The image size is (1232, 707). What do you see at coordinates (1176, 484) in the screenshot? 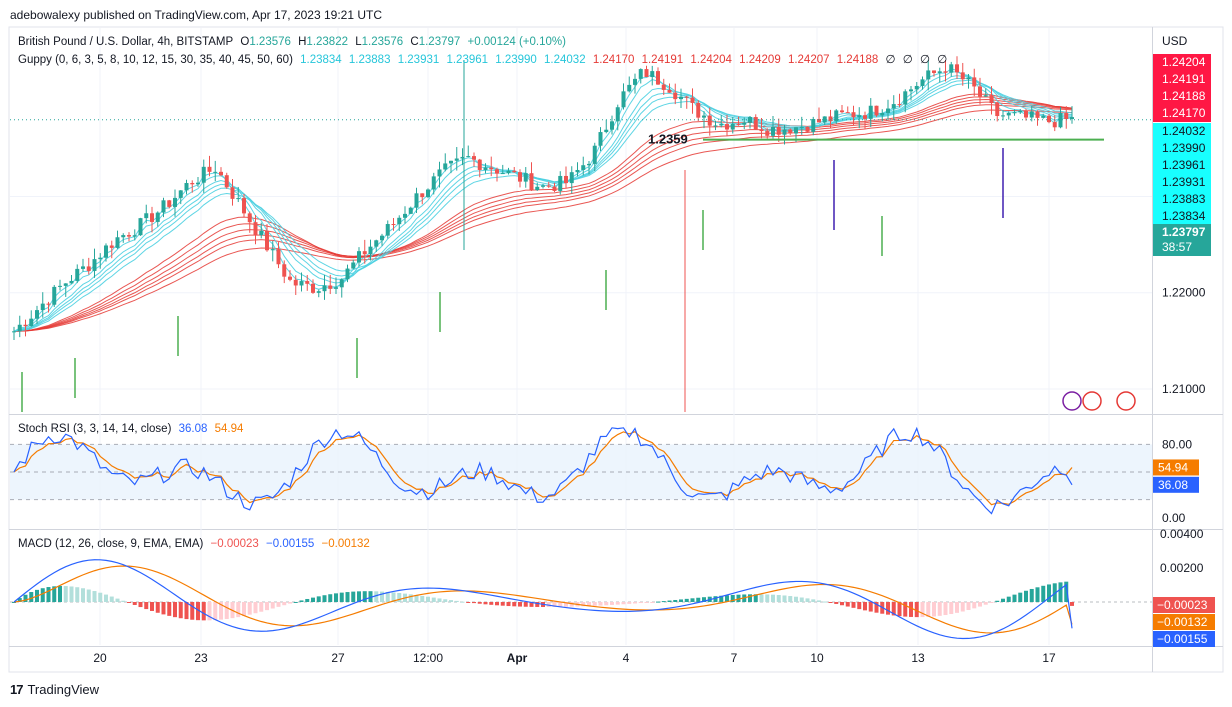
I see `rsi-k-tag` at bounding box center [1176, 484].